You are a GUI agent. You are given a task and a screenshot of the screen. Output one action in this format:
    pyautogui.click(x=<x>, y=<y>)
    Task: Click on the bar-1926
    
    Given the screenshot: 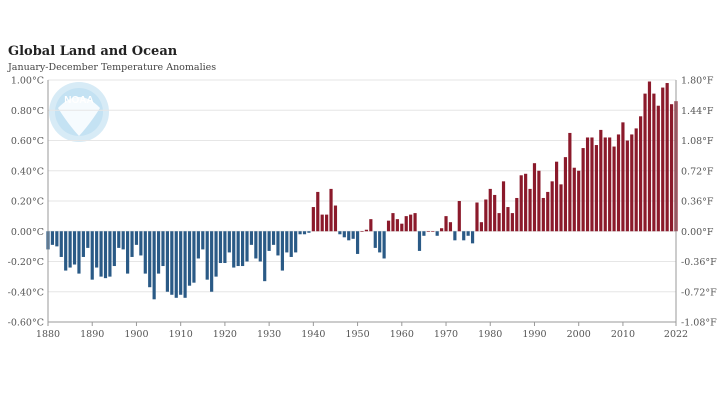 What is the action you would take?
    pyautogui.click(x=251, y=238)
    